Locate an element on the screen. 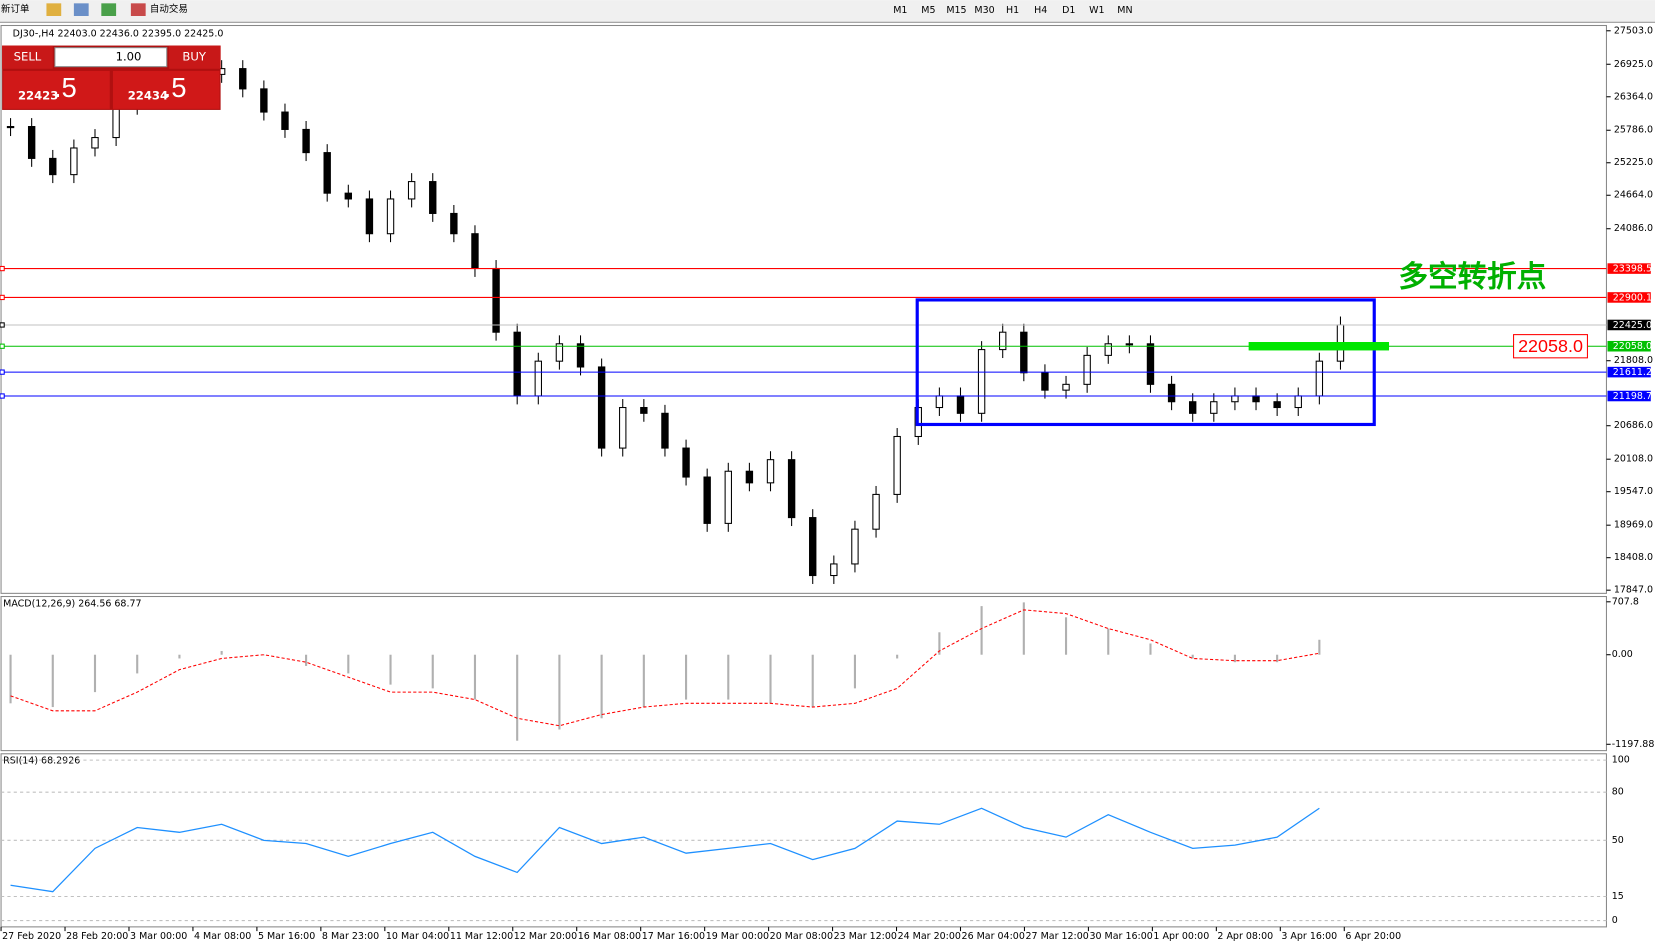 The height and width of the screenshot is (945, 1655). sell-button is located at coordinates (27, 57).